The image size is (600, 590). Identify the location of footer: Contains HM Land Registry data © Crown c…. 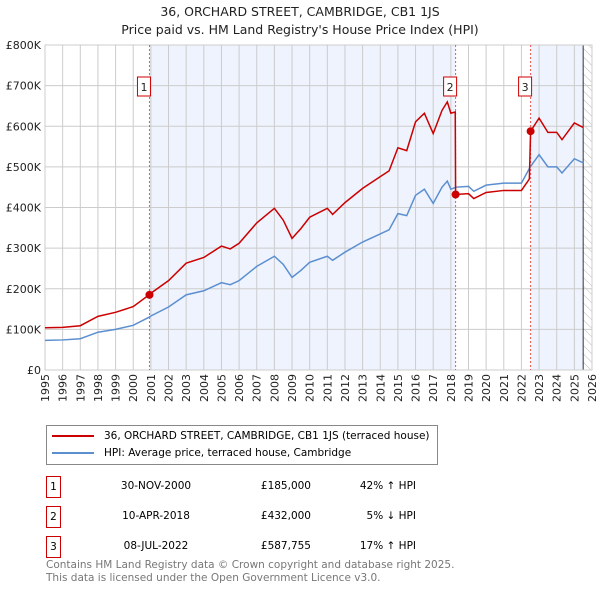
(250, 571).